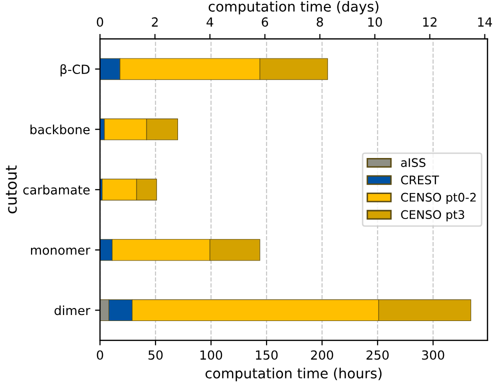 Image resolution: width=500 pixels, height=389 pixels. What do you see at coordinates (420, 179) in the screenshot?
I see `legend-label: CREST` at bounding box center [420, 179].